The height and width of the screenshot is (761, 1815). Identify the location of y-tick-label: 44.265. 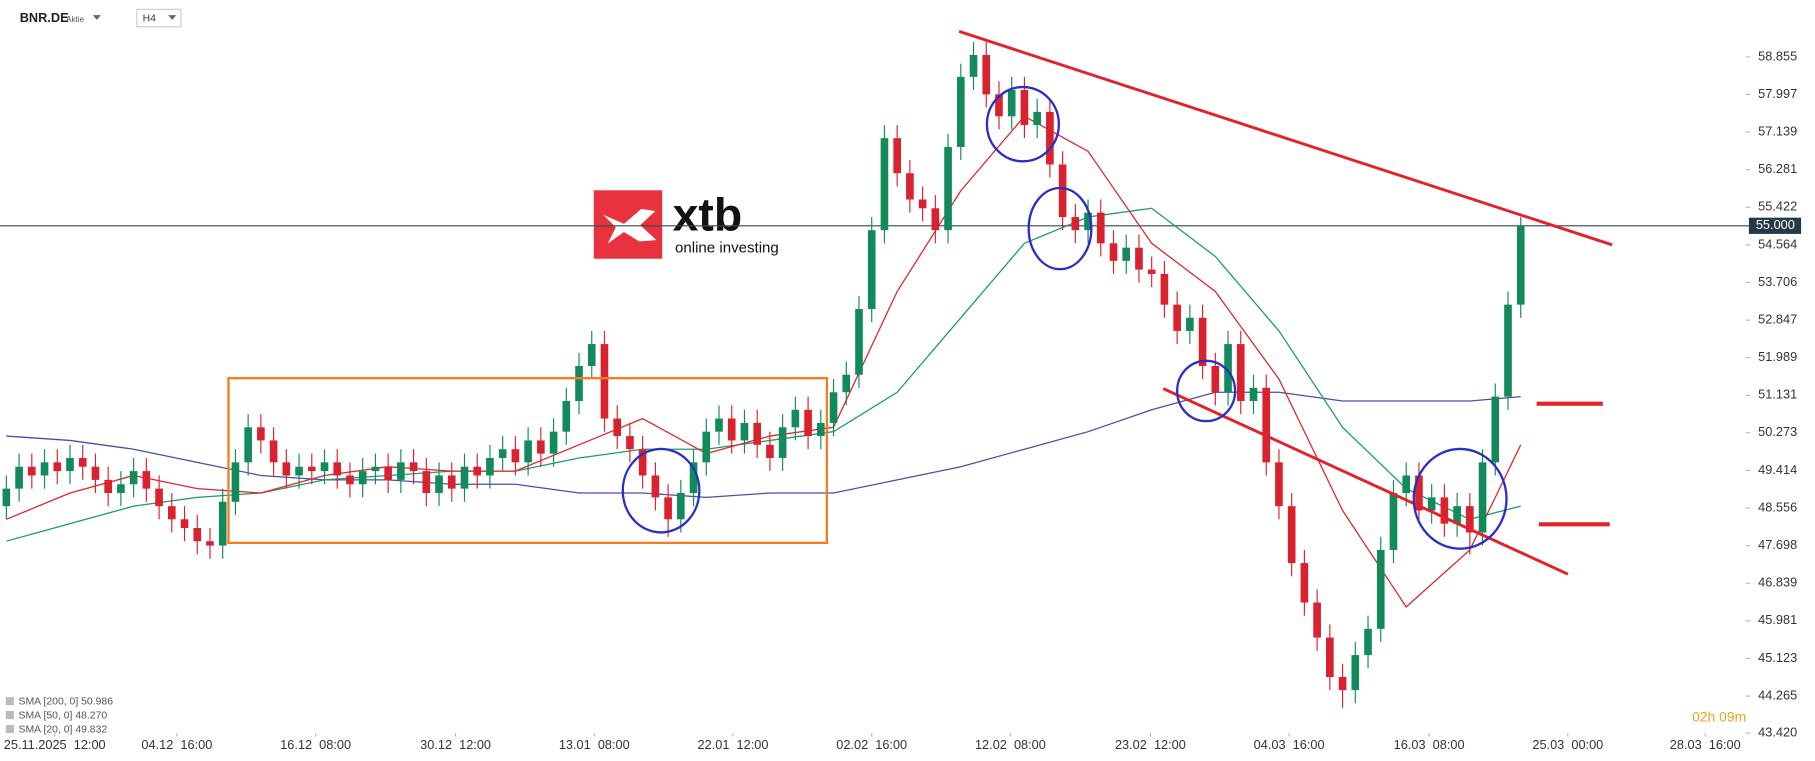
(1777, 694).